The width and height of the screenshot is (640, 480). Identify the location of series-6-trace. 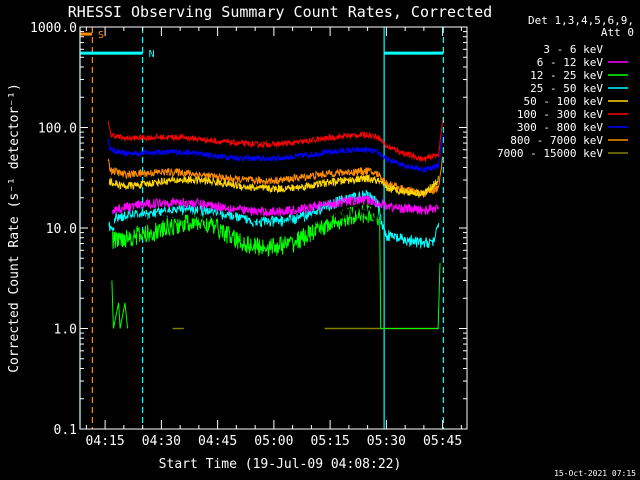
(275, 153).